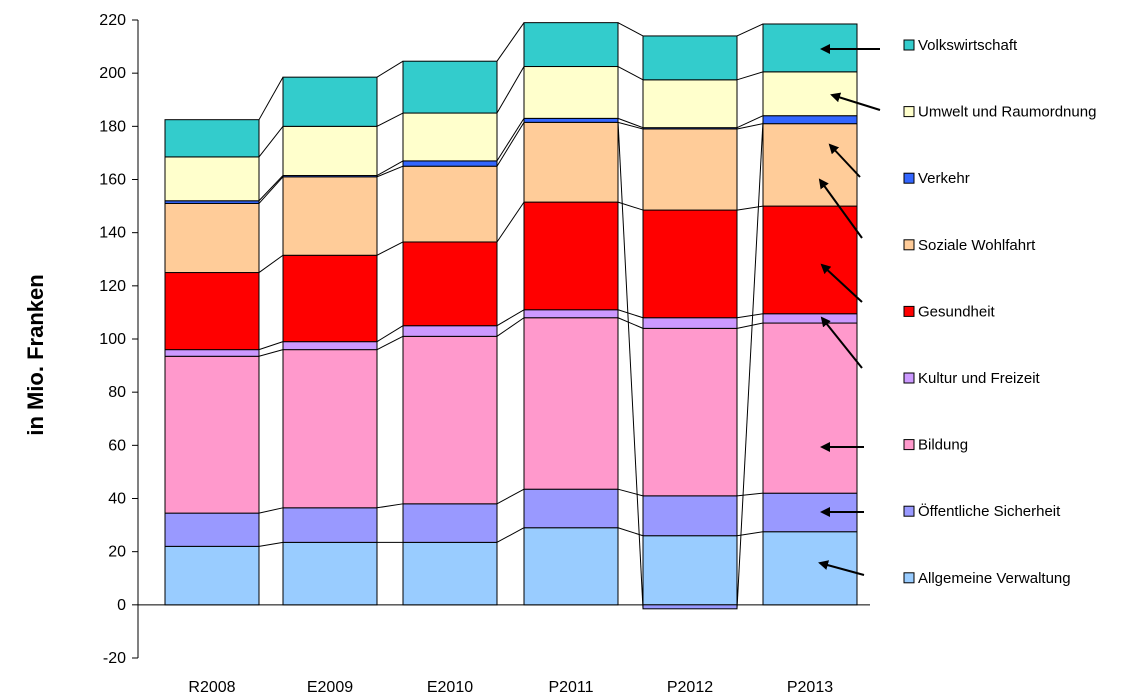  What do you see at coordinates (690, 687) in the screenshot?
I see `x-tick-label: P2012` at bounding box center [690, 687].